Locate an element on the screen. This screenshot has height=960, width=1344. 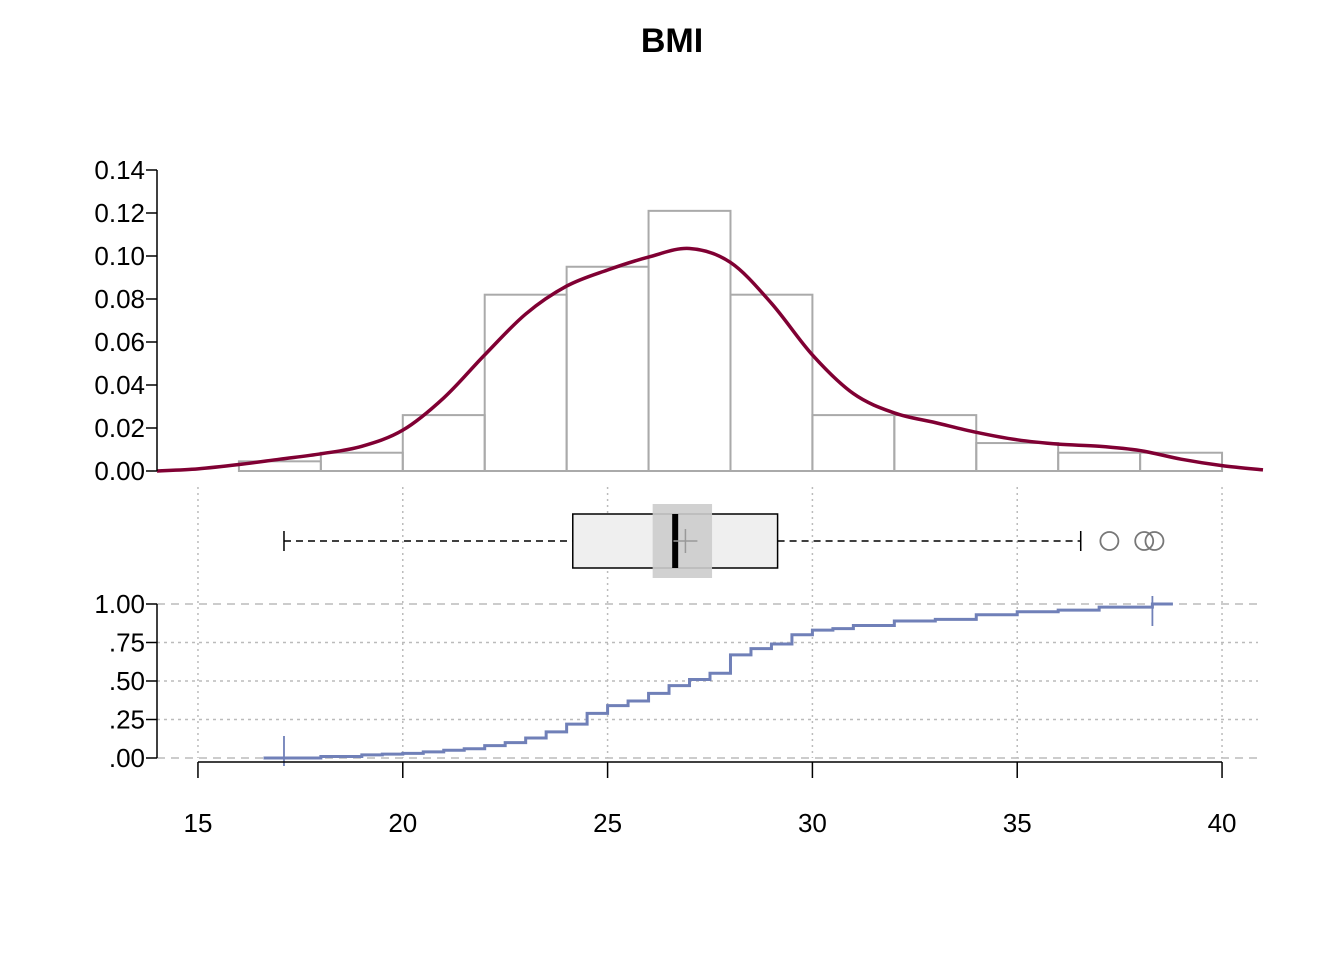
chart-title: BMI is located at coordinates (672, 41).